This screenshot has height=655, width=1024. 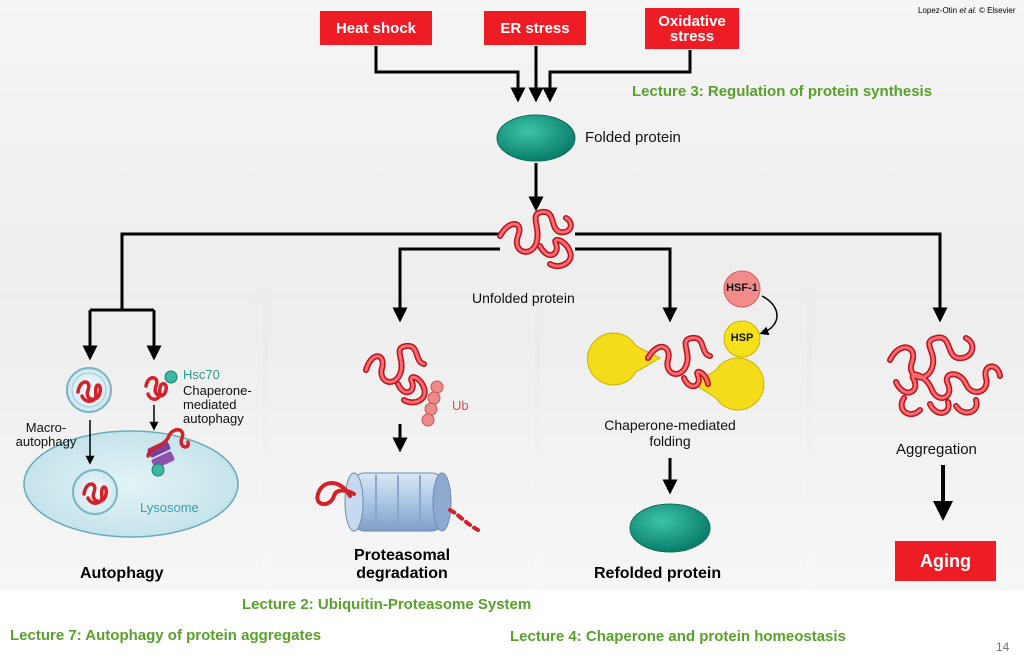 I want to click on hsf1-icon, so click(x=742, y=289).